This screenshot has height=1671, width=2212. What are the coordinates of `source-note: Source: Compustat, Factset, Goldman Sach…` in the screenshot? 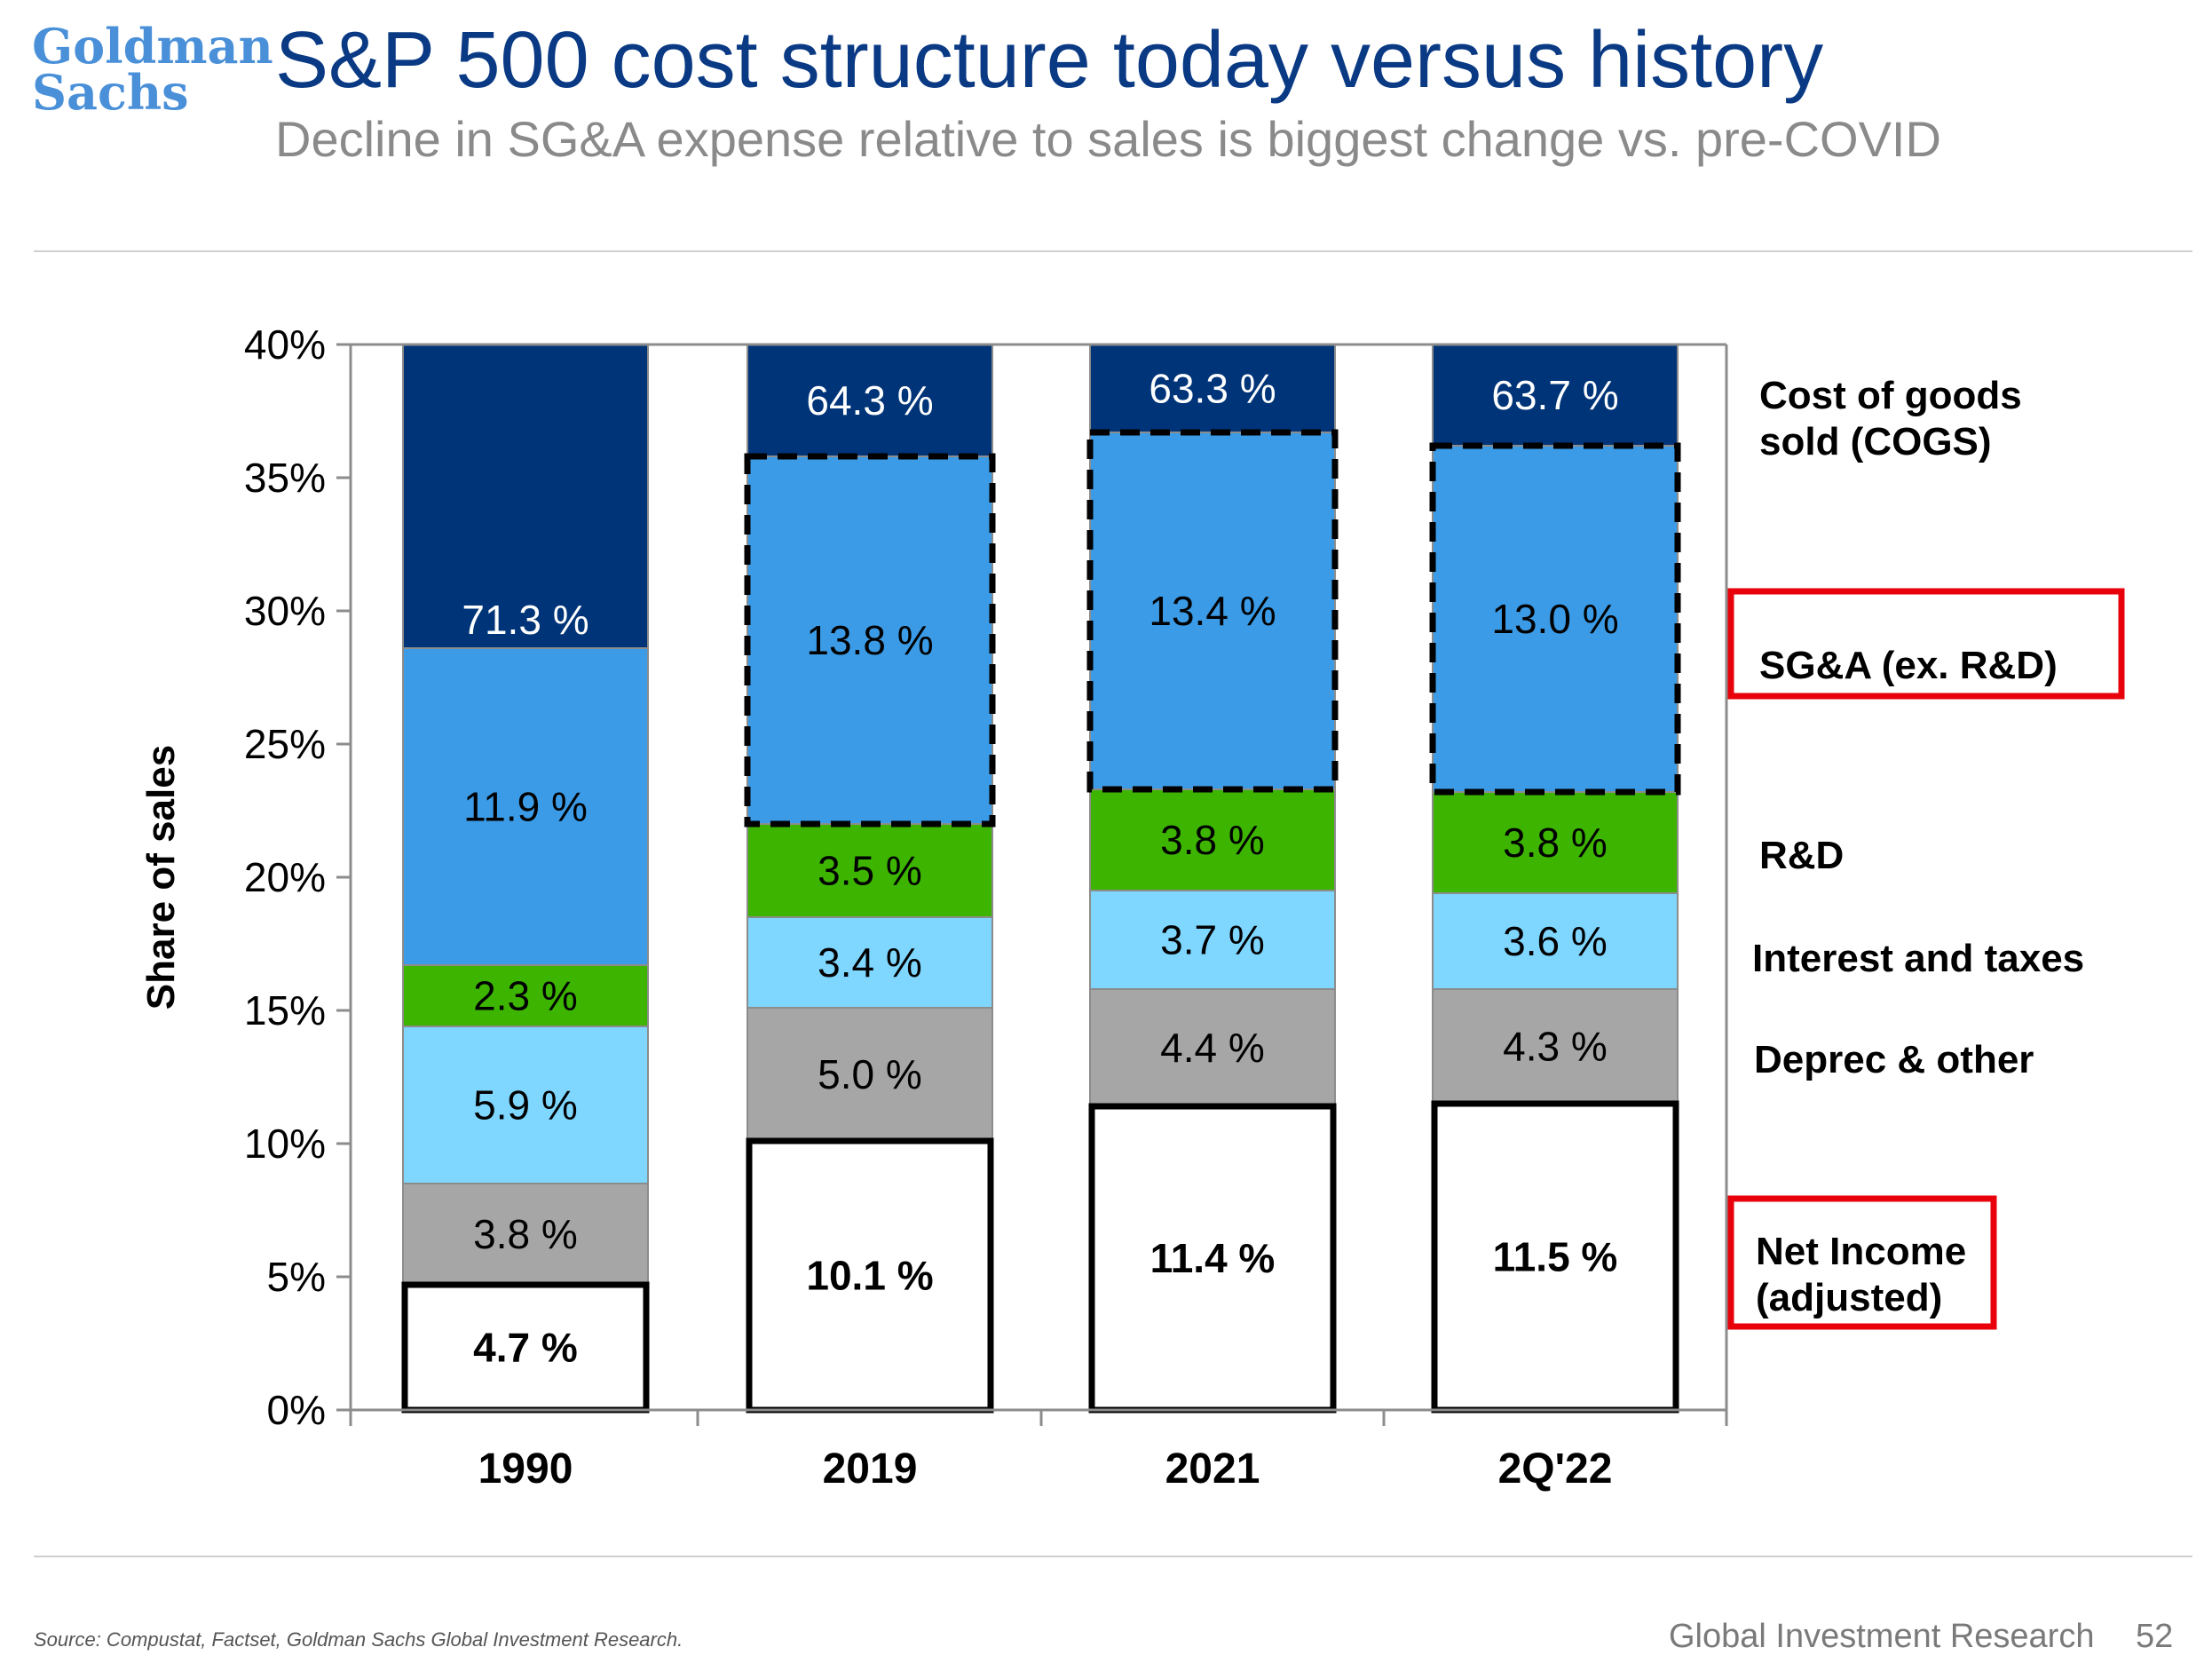 It's located at (358, 1639).